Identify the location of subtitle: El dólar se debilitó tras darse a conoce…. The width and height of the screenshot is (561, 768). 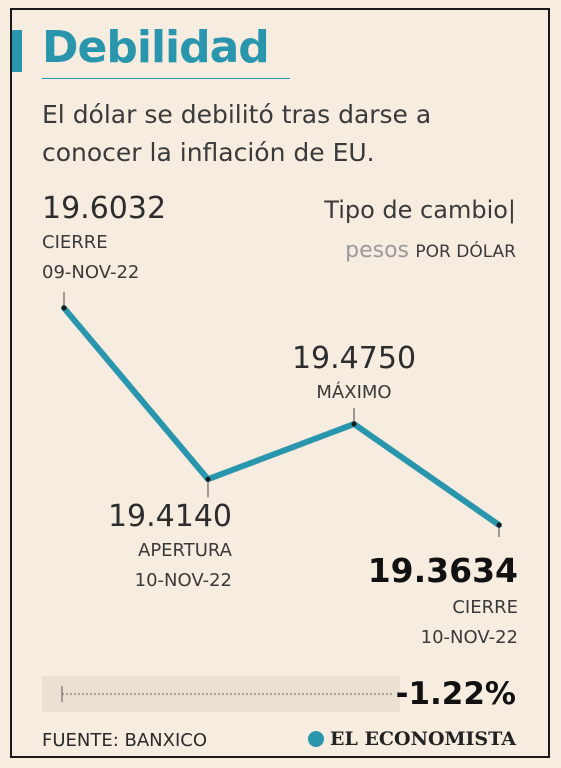
(237, 133).